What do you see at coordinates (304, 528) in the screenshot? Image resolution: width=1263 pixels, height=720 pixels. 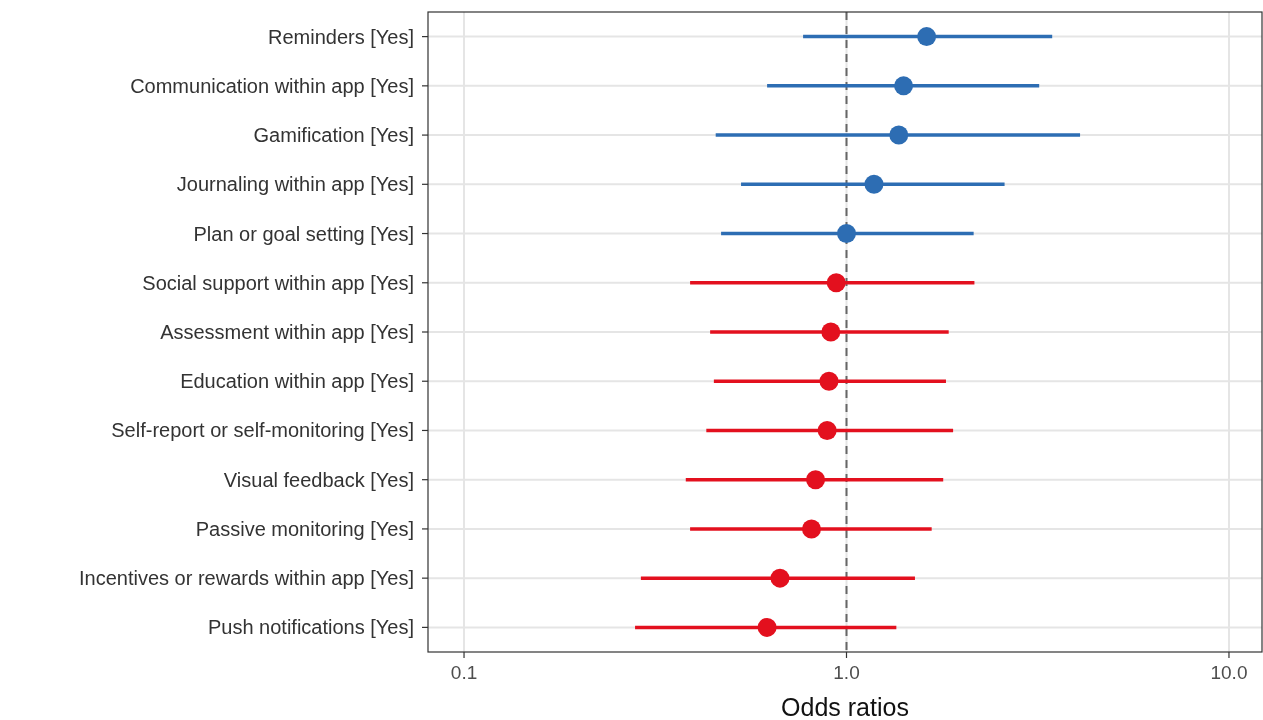 I see `y-tick-label: Passive monitoring [Yes]` at bounding box center [304, 528].